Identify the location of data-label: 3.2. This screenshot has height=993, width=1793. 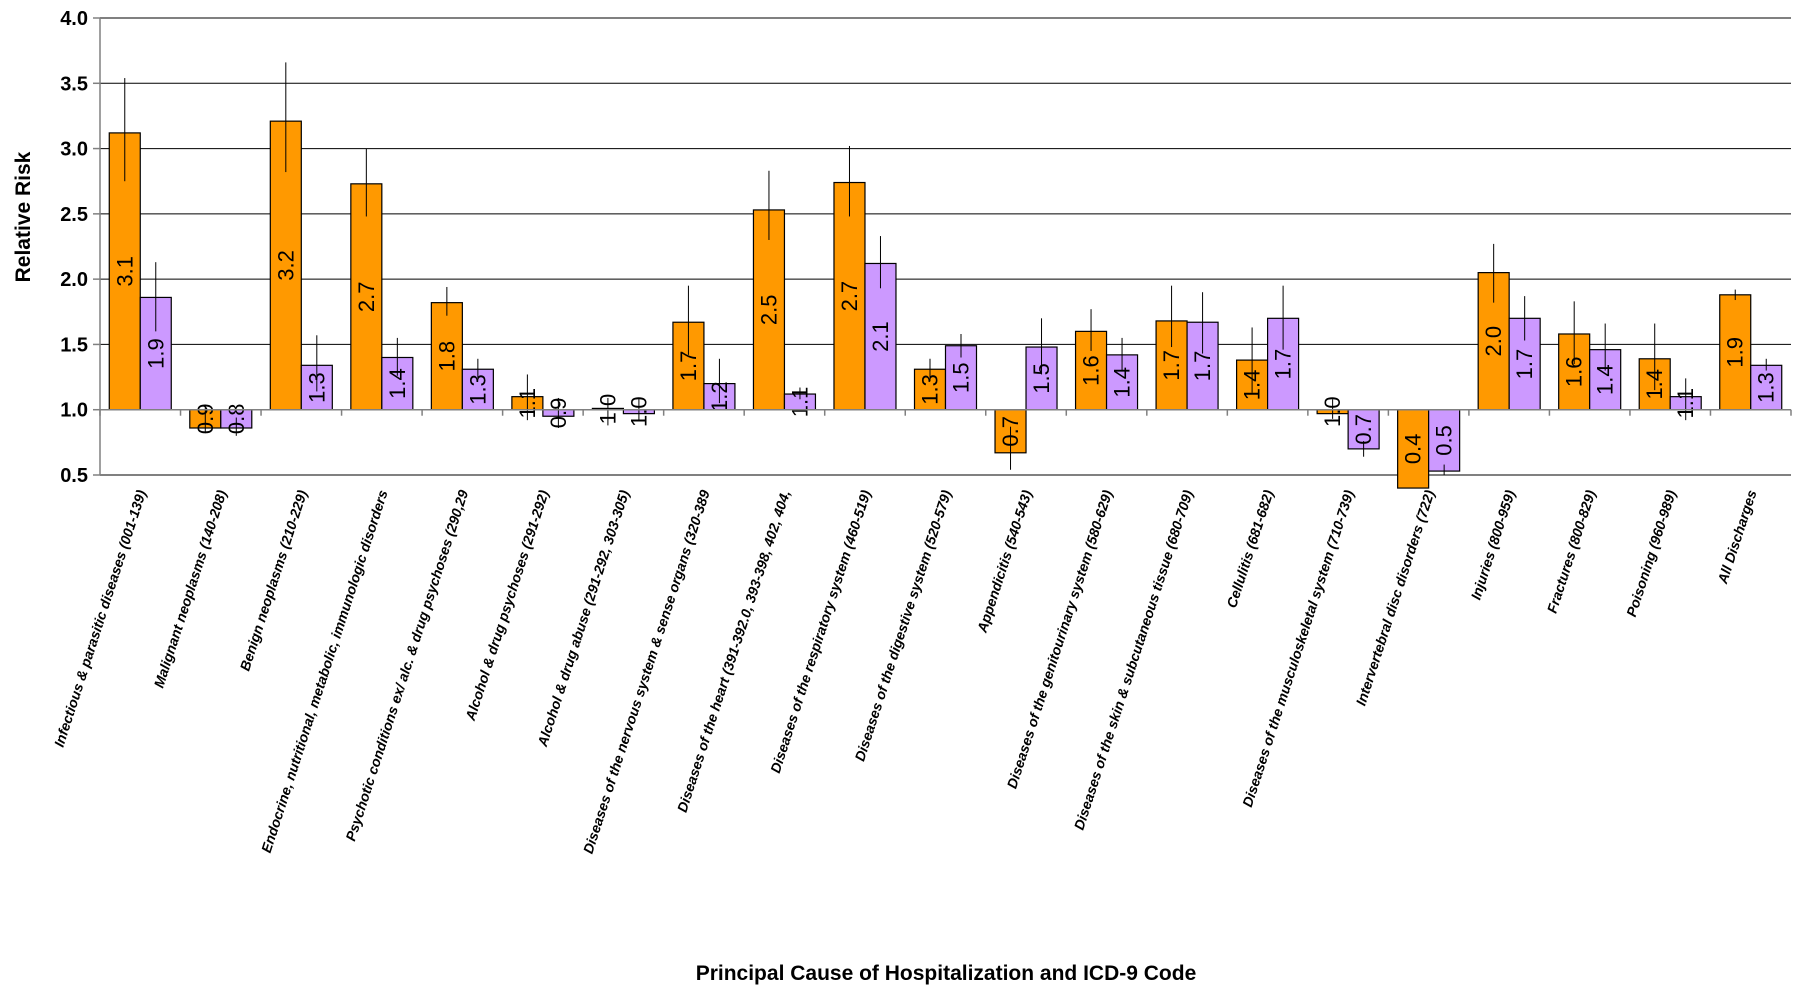
(285, 265).